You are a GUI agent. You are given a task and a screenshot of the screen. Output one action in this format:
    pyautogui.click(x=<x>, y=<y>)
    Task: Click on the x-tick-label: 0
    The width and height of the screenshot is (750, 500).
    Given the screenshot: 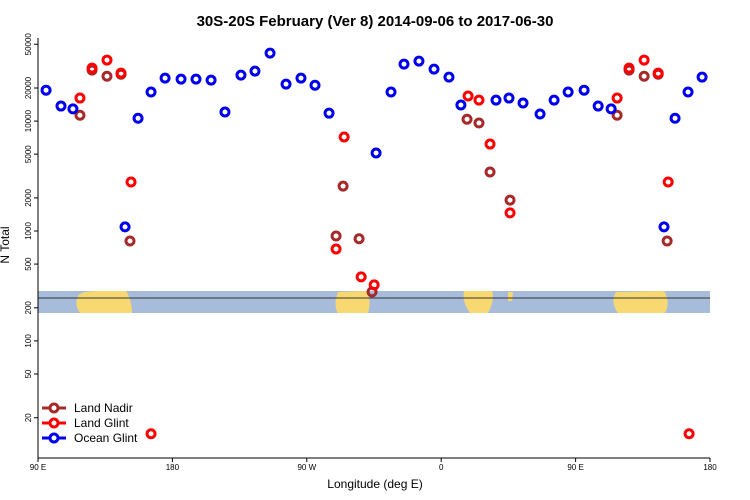 What is the action you would take?
    pyautogui.click(x=441, y=467)
    